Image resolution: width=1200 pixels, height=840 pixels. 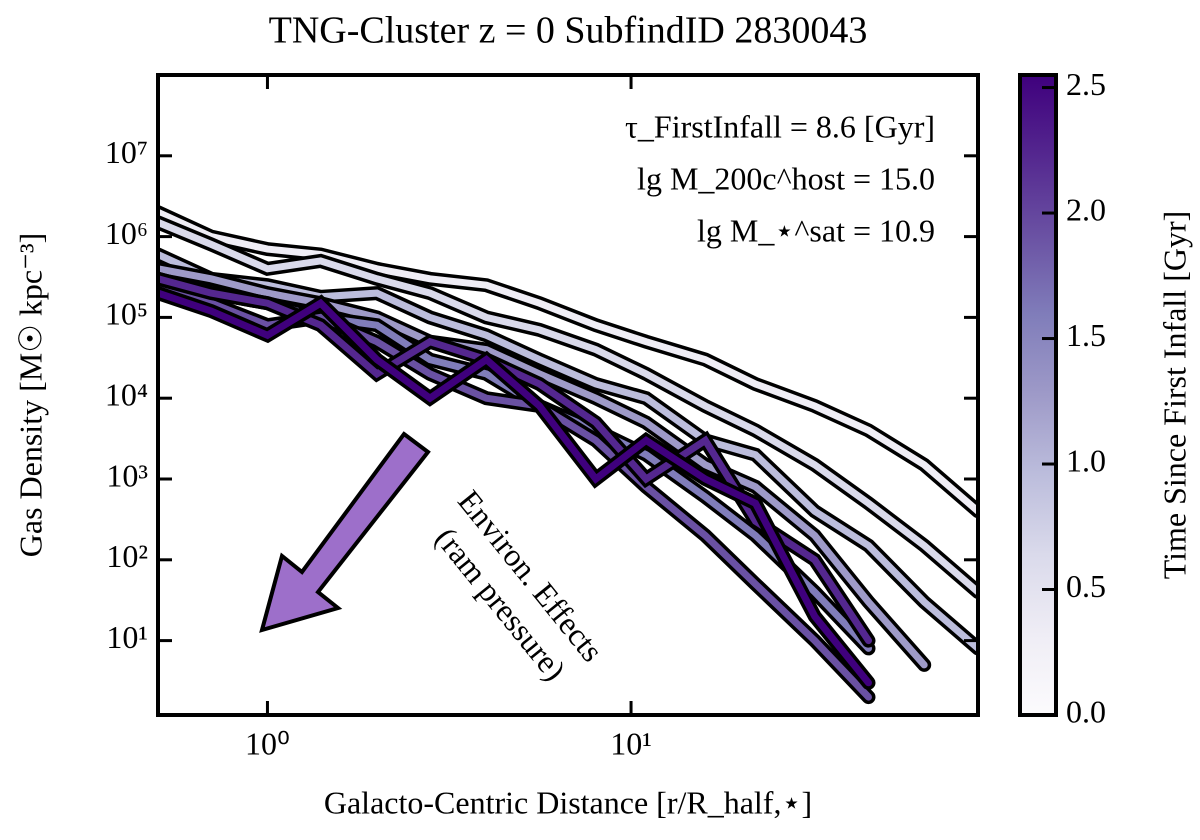 I want to click on colorbar-tick-label: 0.0, so click(x=1086, y=711).